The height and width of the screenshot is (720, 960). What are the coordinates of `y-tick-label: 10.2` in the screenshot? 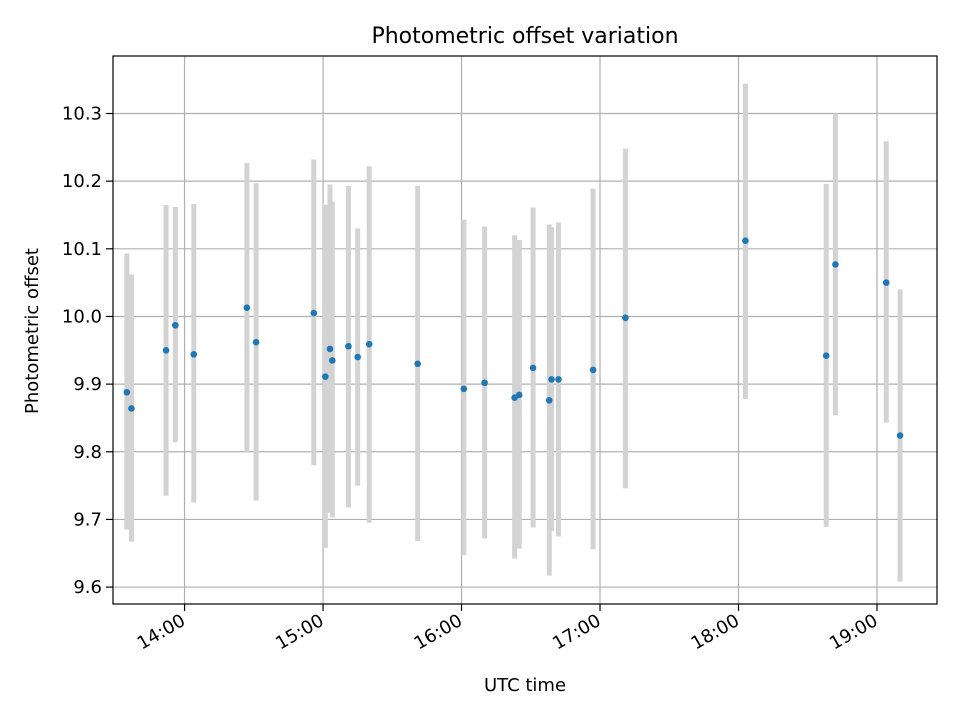 It's located at (82, 181).